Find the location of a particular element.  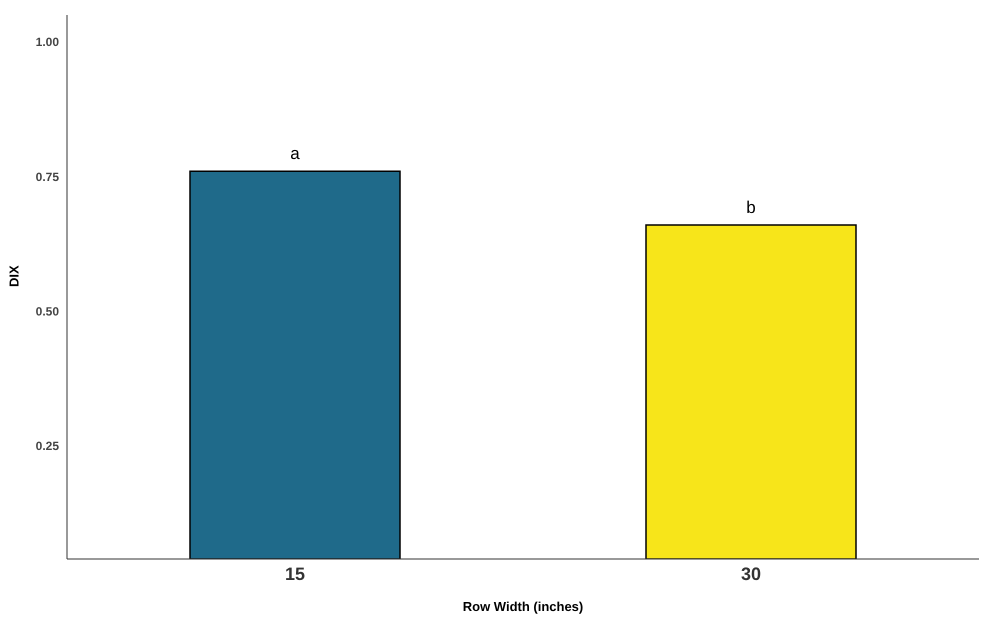

annotation: b is located at coordinates (751, 208).